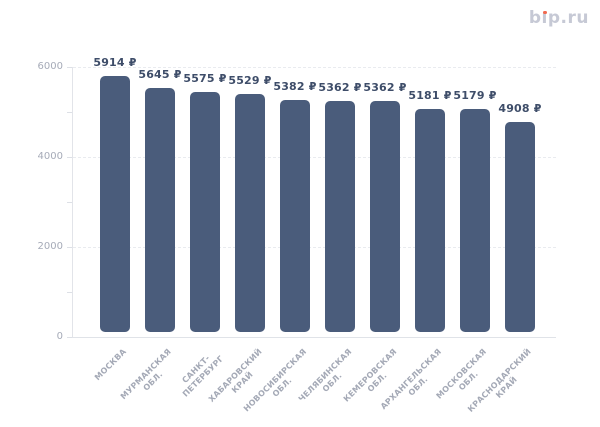  Describe the element at coordinates (50, 246) in the screenshot. I see `y-axis-tick-label: 2000` at that location.